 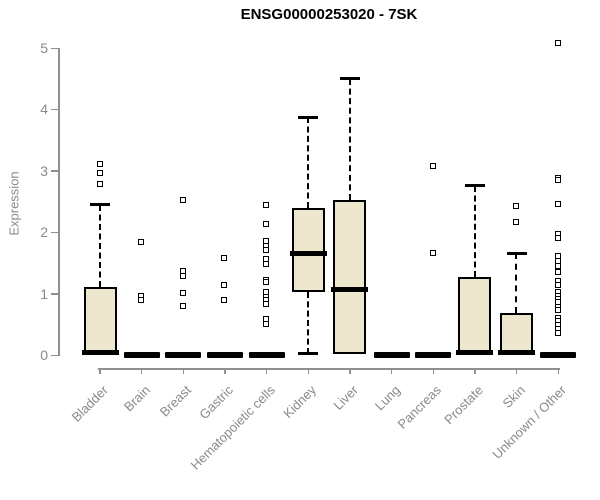 I want to click on lower-whisker-cap, so click(x=308, y=354).